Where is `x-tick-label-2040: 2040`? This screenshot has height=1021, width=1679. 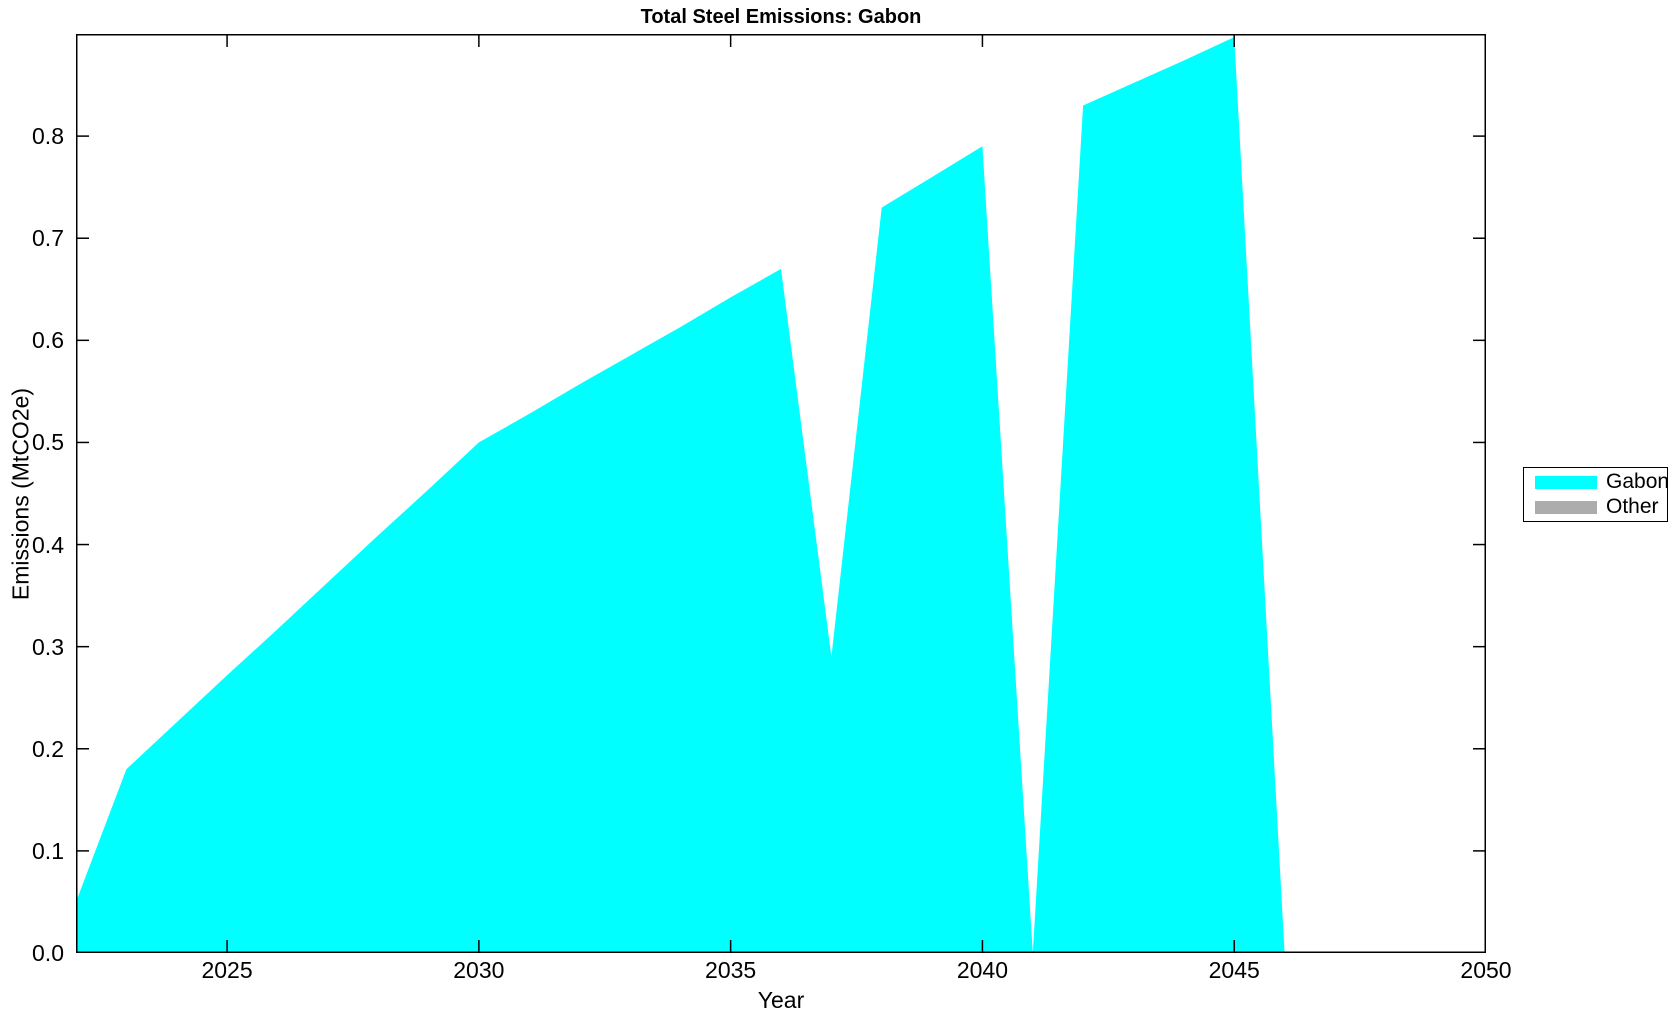
x-tick-label-2040: 2040 is located at coordinates (982, 970).